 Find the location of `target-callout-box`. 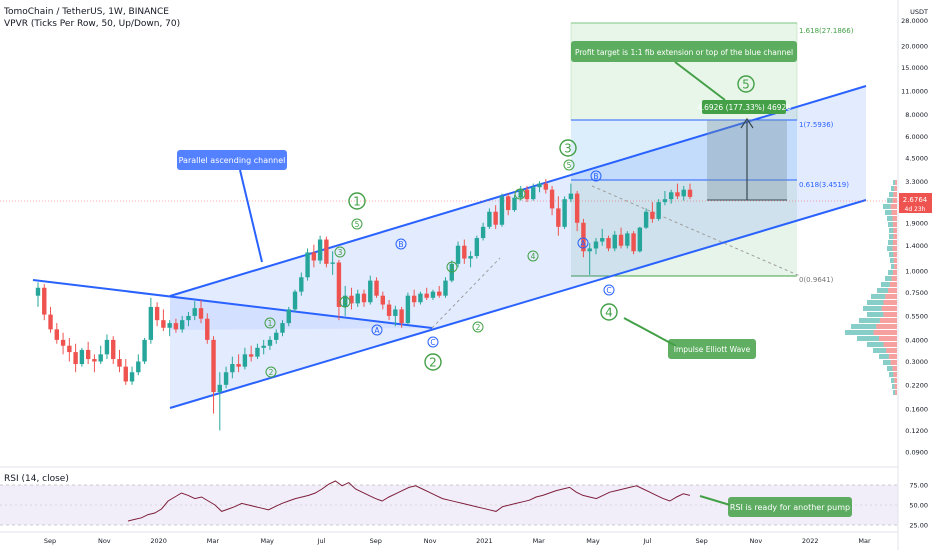

target-callout-box is located at coordinates (684, 51).